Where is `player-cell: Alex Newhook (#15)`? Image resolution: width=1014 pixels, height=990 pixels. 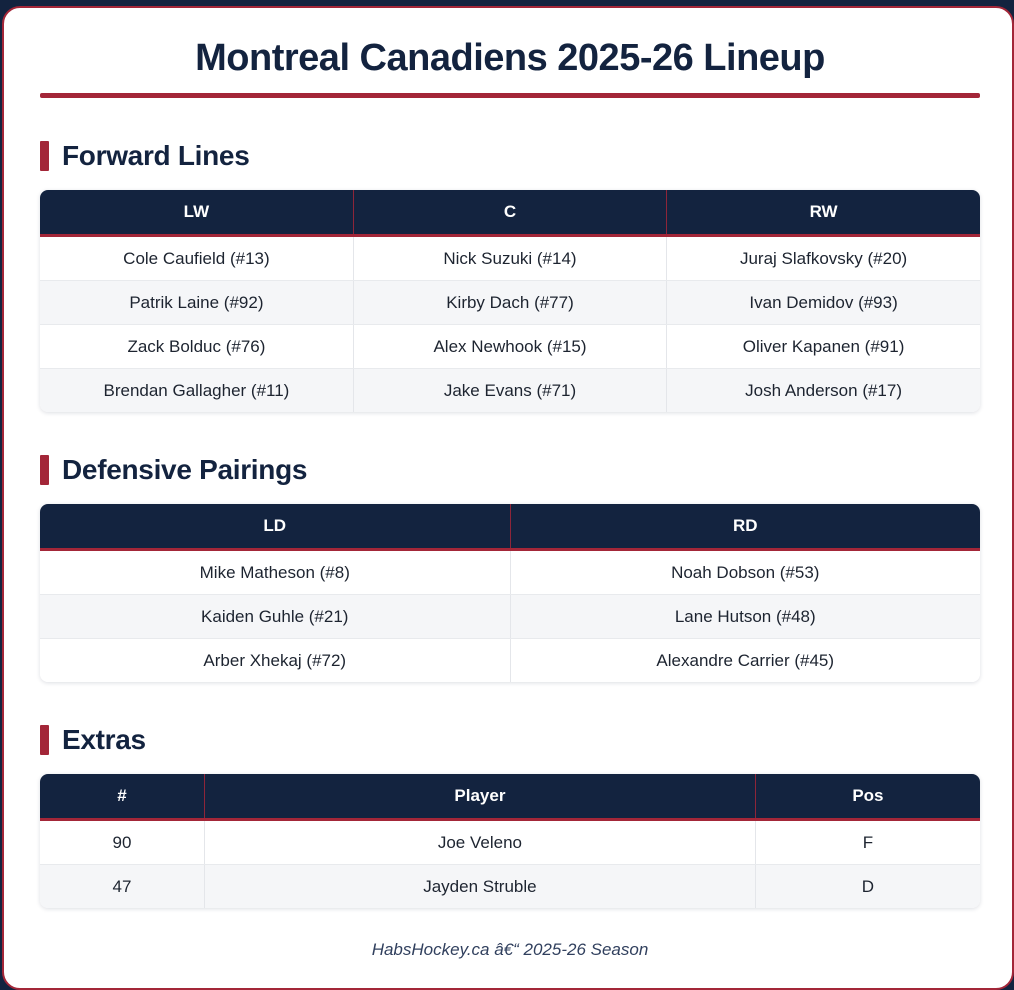
player-cell: Alex Newhook (#15) is located at coordinates (510, 346).